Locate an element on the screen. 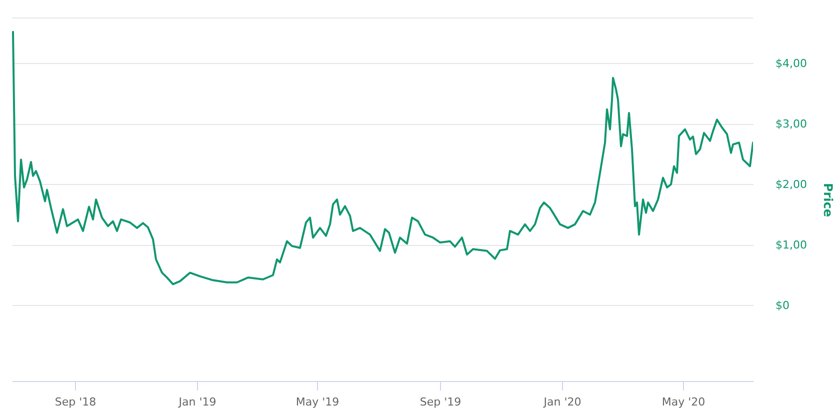 Image resolution: width=838 pixels, height=418 pixels. x-tick-label: Jan '19 is located at coordinates (197, 402).